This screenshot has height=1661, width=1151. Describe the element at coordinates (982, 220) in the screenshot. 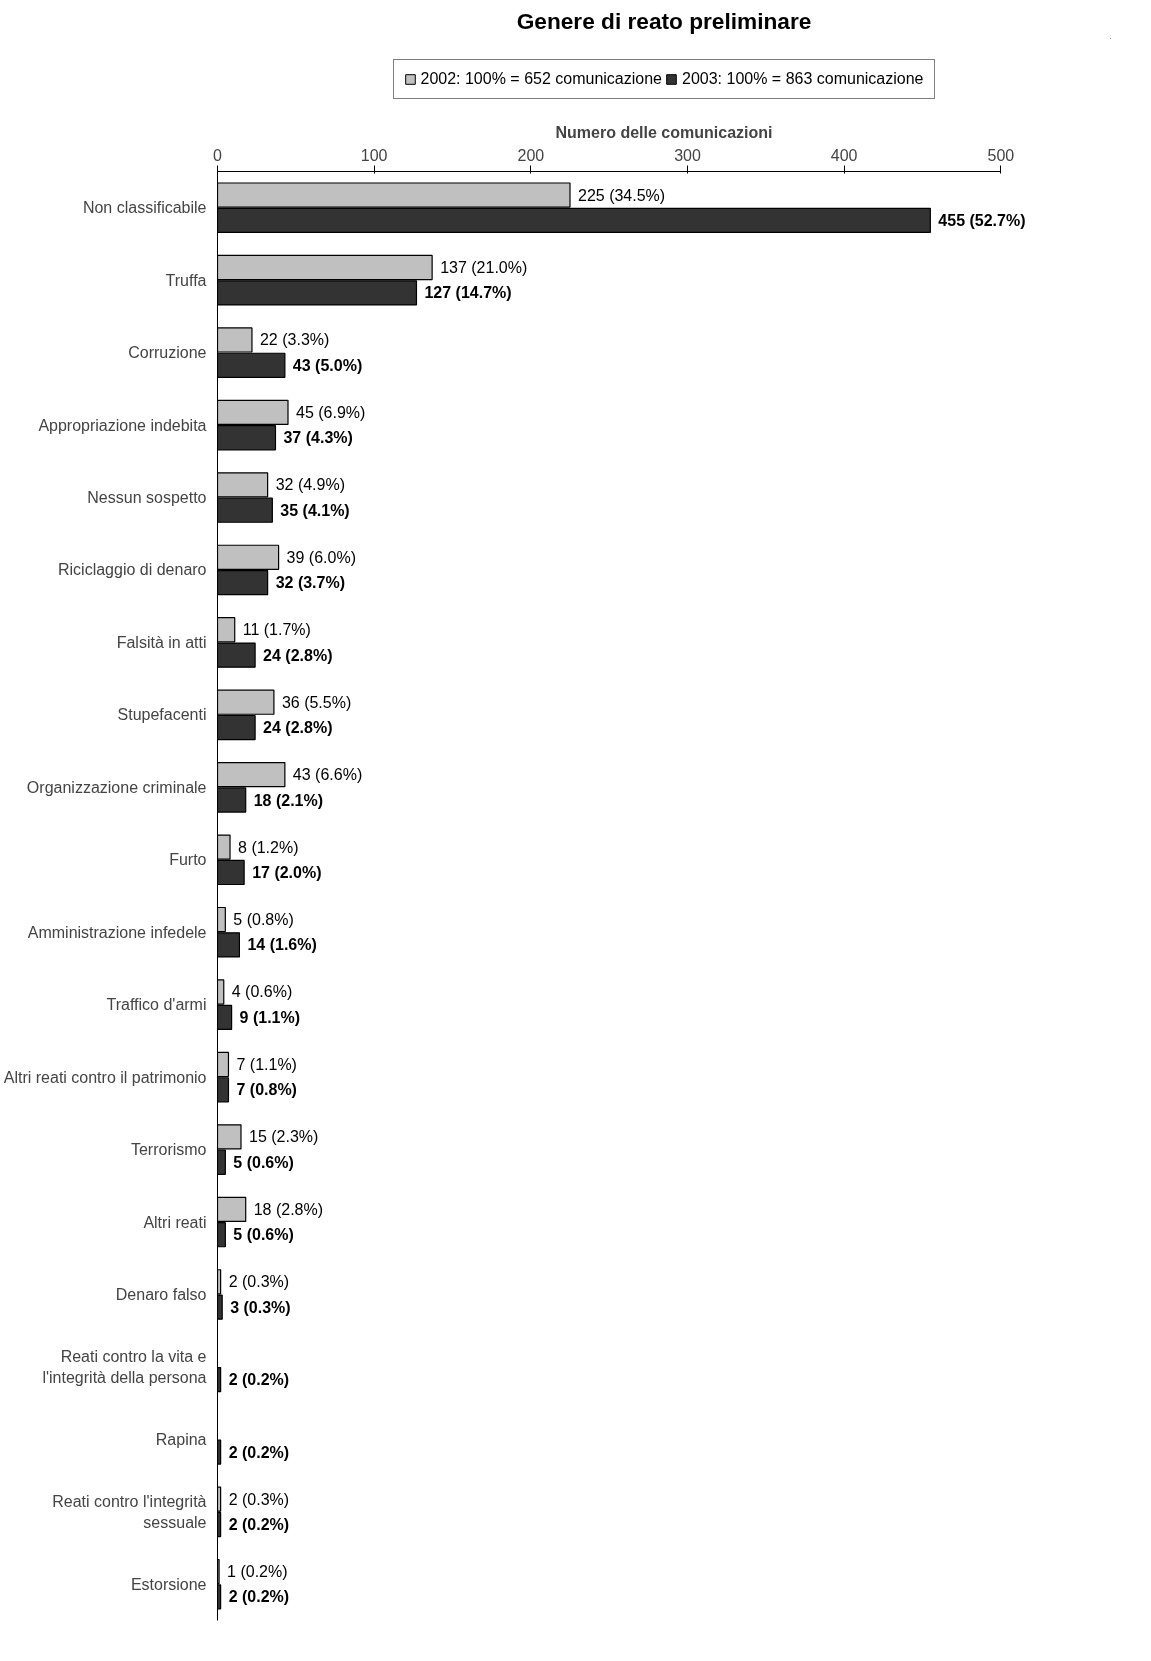

I see `data-label: 455 (52.7%)` at that location.